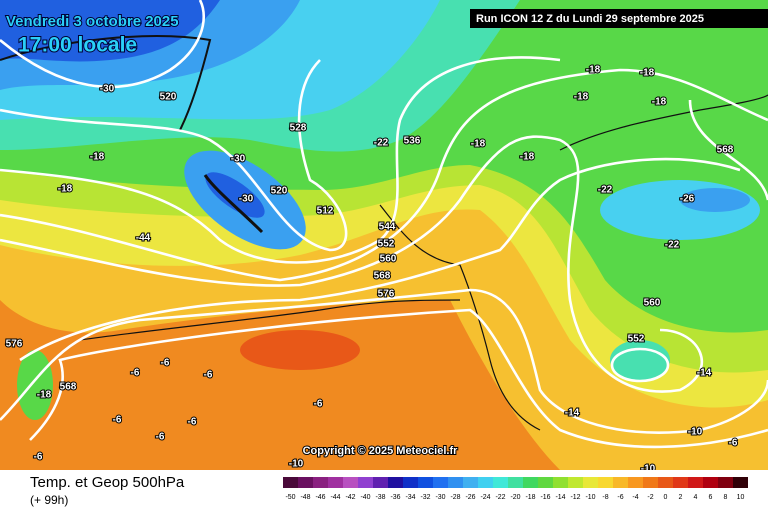  What do you see at coordinates (652, 303) in the screenshot?
I see `map-label: 560` at bounding box center [652, 303].